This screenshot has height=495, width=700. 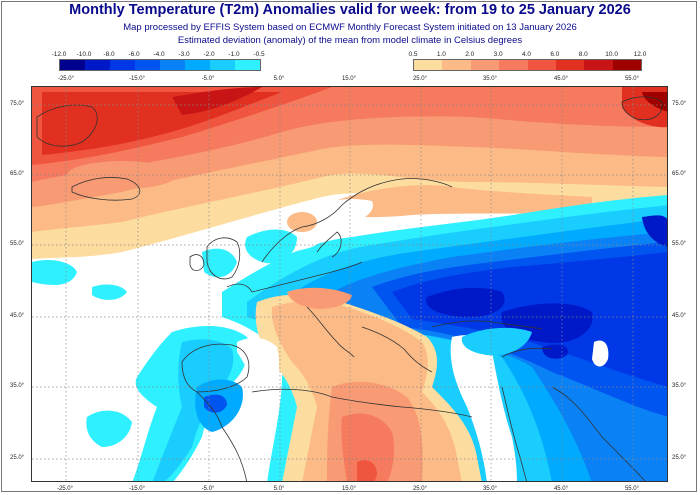 What do you see at coordinates (561, 79) in the screenshot?
I see `colorbar-sub-label: 45.0°` at bounding box center [561, 79].